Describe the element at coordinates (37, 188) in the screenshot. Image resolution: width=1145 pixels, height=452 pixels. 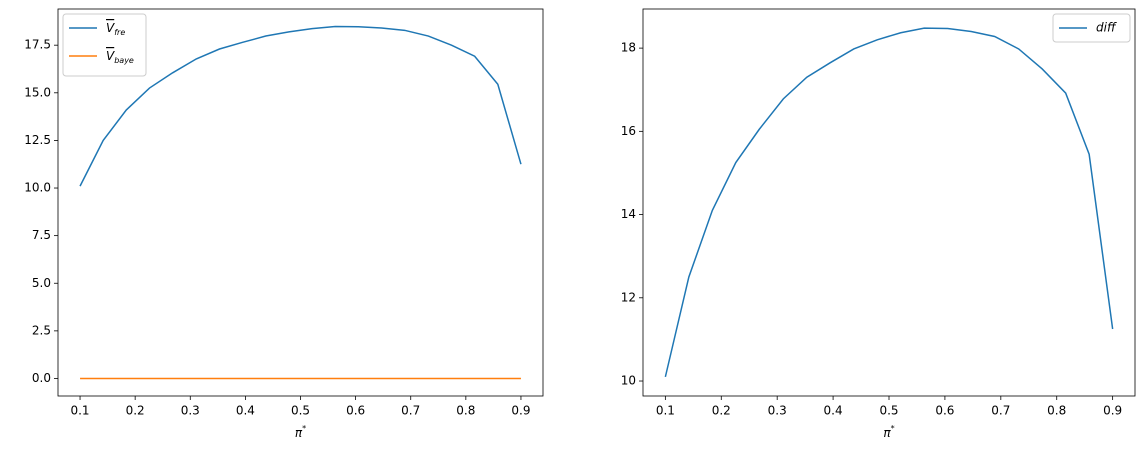
I see `y-tick-label: 10.0` at that location.